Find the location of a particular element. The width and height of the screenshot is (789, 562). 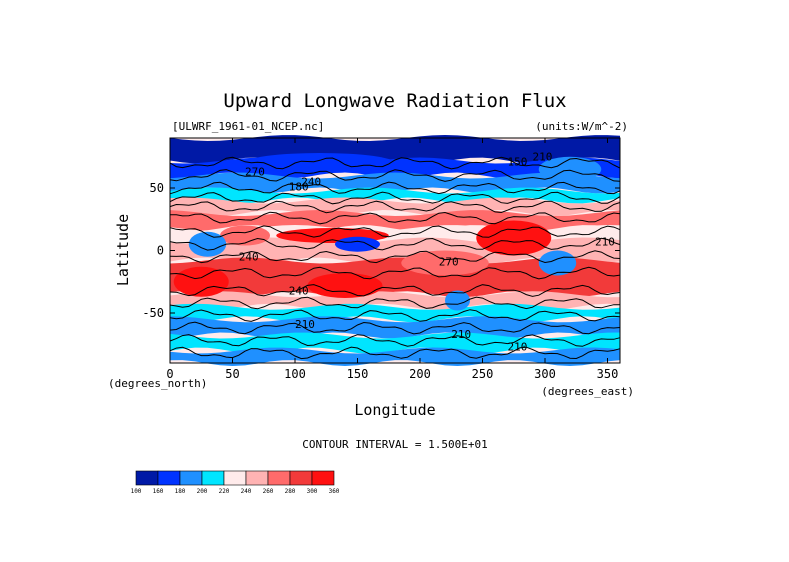

y-tick-label: 0 is located at coordinates (160, 251).